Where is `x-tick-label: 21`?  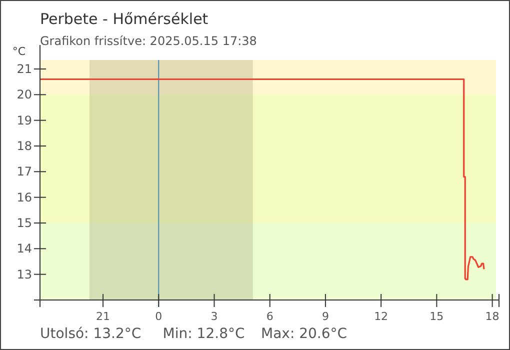
x-tick-label: 21 is located at coordinates (103, 316).